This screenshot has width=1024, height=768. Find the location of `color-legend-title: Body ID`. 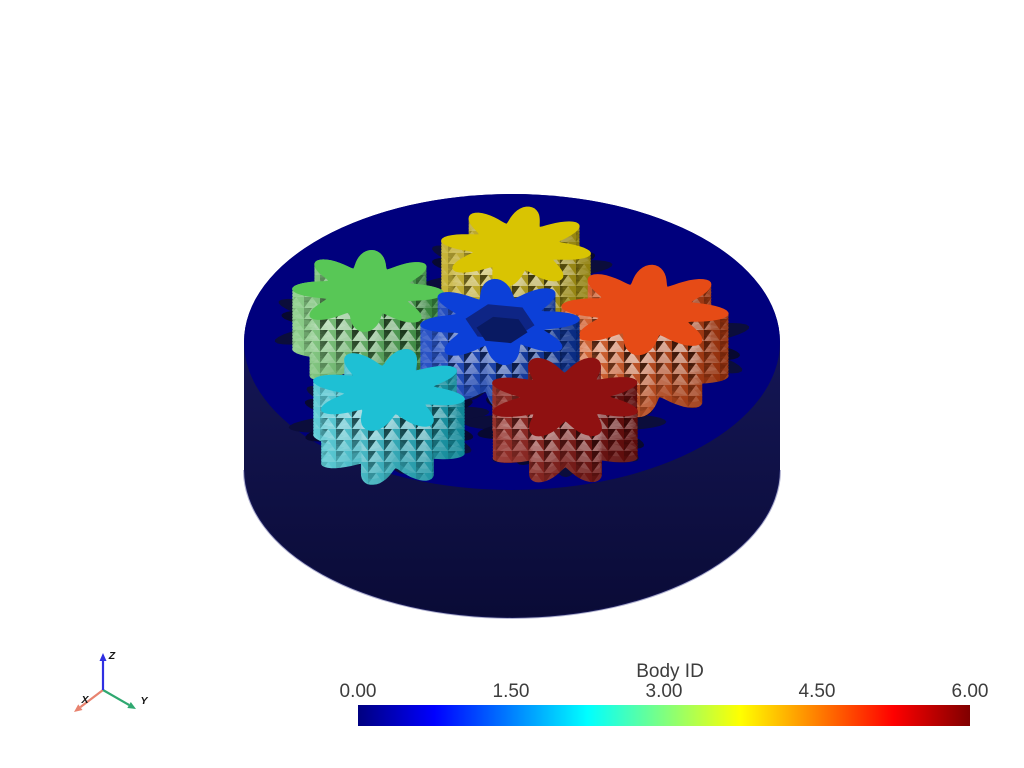

color-legend-title: Body ID is located at coordinates (670, 671).